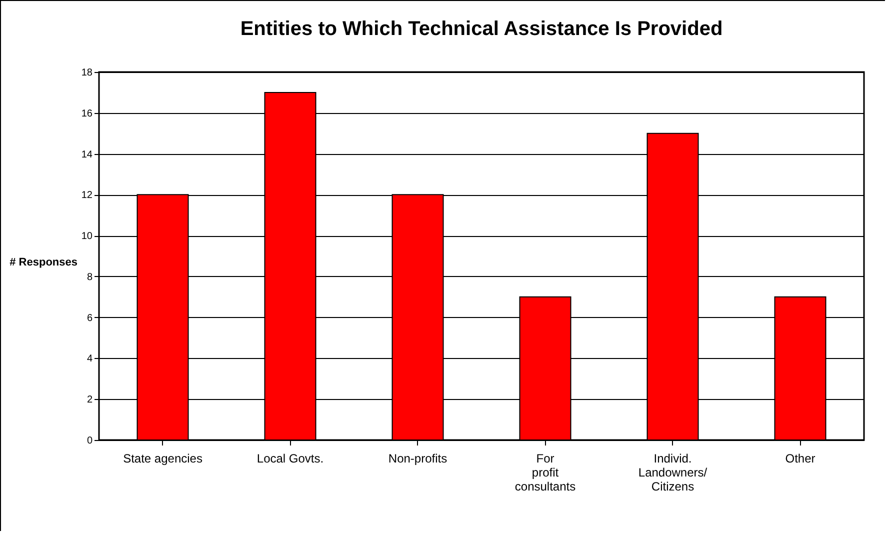 The width and height of the screenshot is (887, 533). What do you see at coordinates (89, 441) in the screenshot?
I see `y-tick-label: 0` at bounding box center [89, 441].